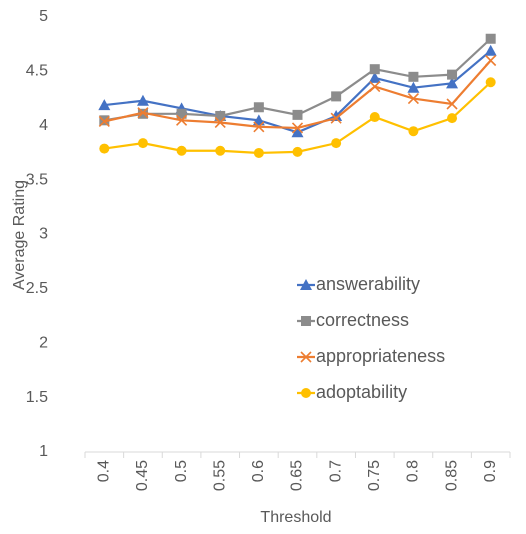 The image size is (526, 534). I want to click on x-tick-label: 0.8, so click(413, 471).